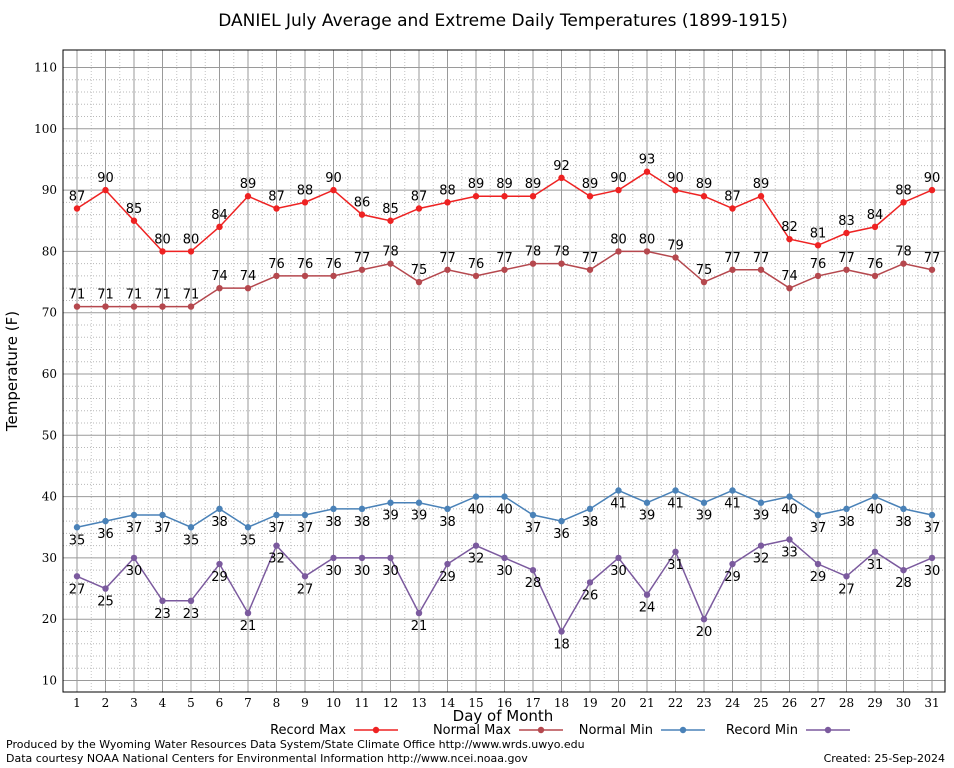 Image resolution: width=954 pixels, height=768 pixels. I want to click on legend-label-normal-min: Normal Min, so click(616, 730).